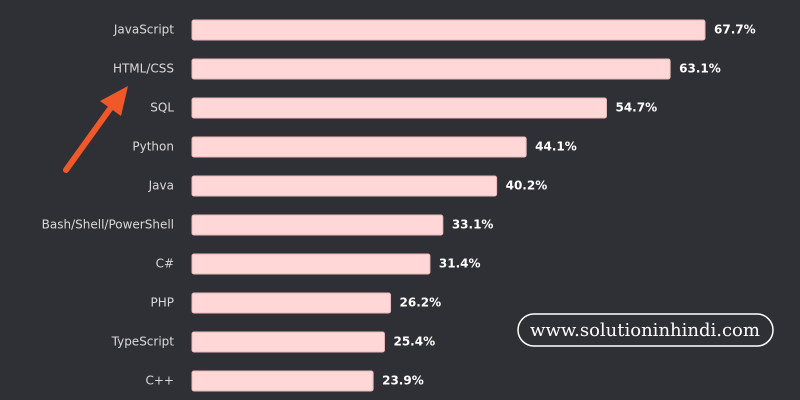  I want to click on value-label: 54.7%, so click(636, 108).